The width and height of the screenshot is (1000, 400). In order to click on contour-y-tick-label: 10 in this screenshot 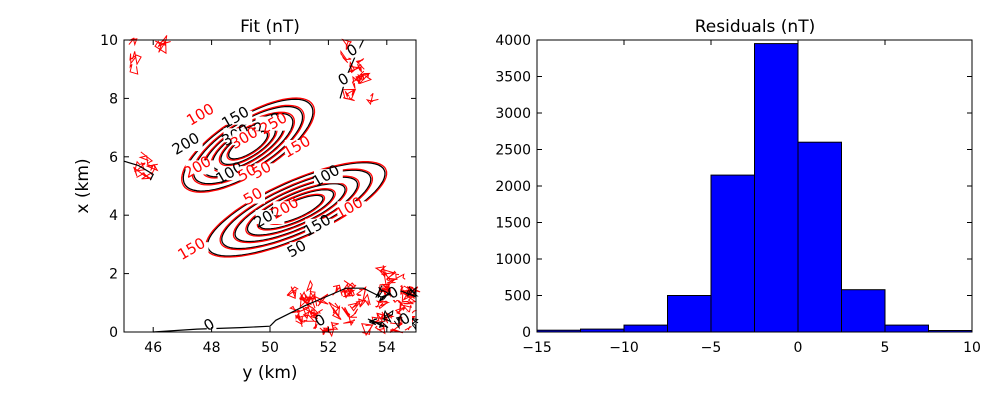, I will do `click(109, 41)`.